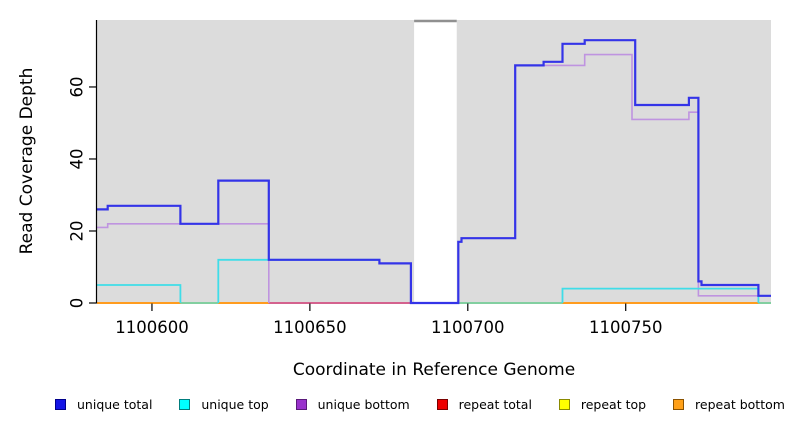 The image size is (792, 432). I want to click on x-tick-label: 1100700, so click(468, 327).